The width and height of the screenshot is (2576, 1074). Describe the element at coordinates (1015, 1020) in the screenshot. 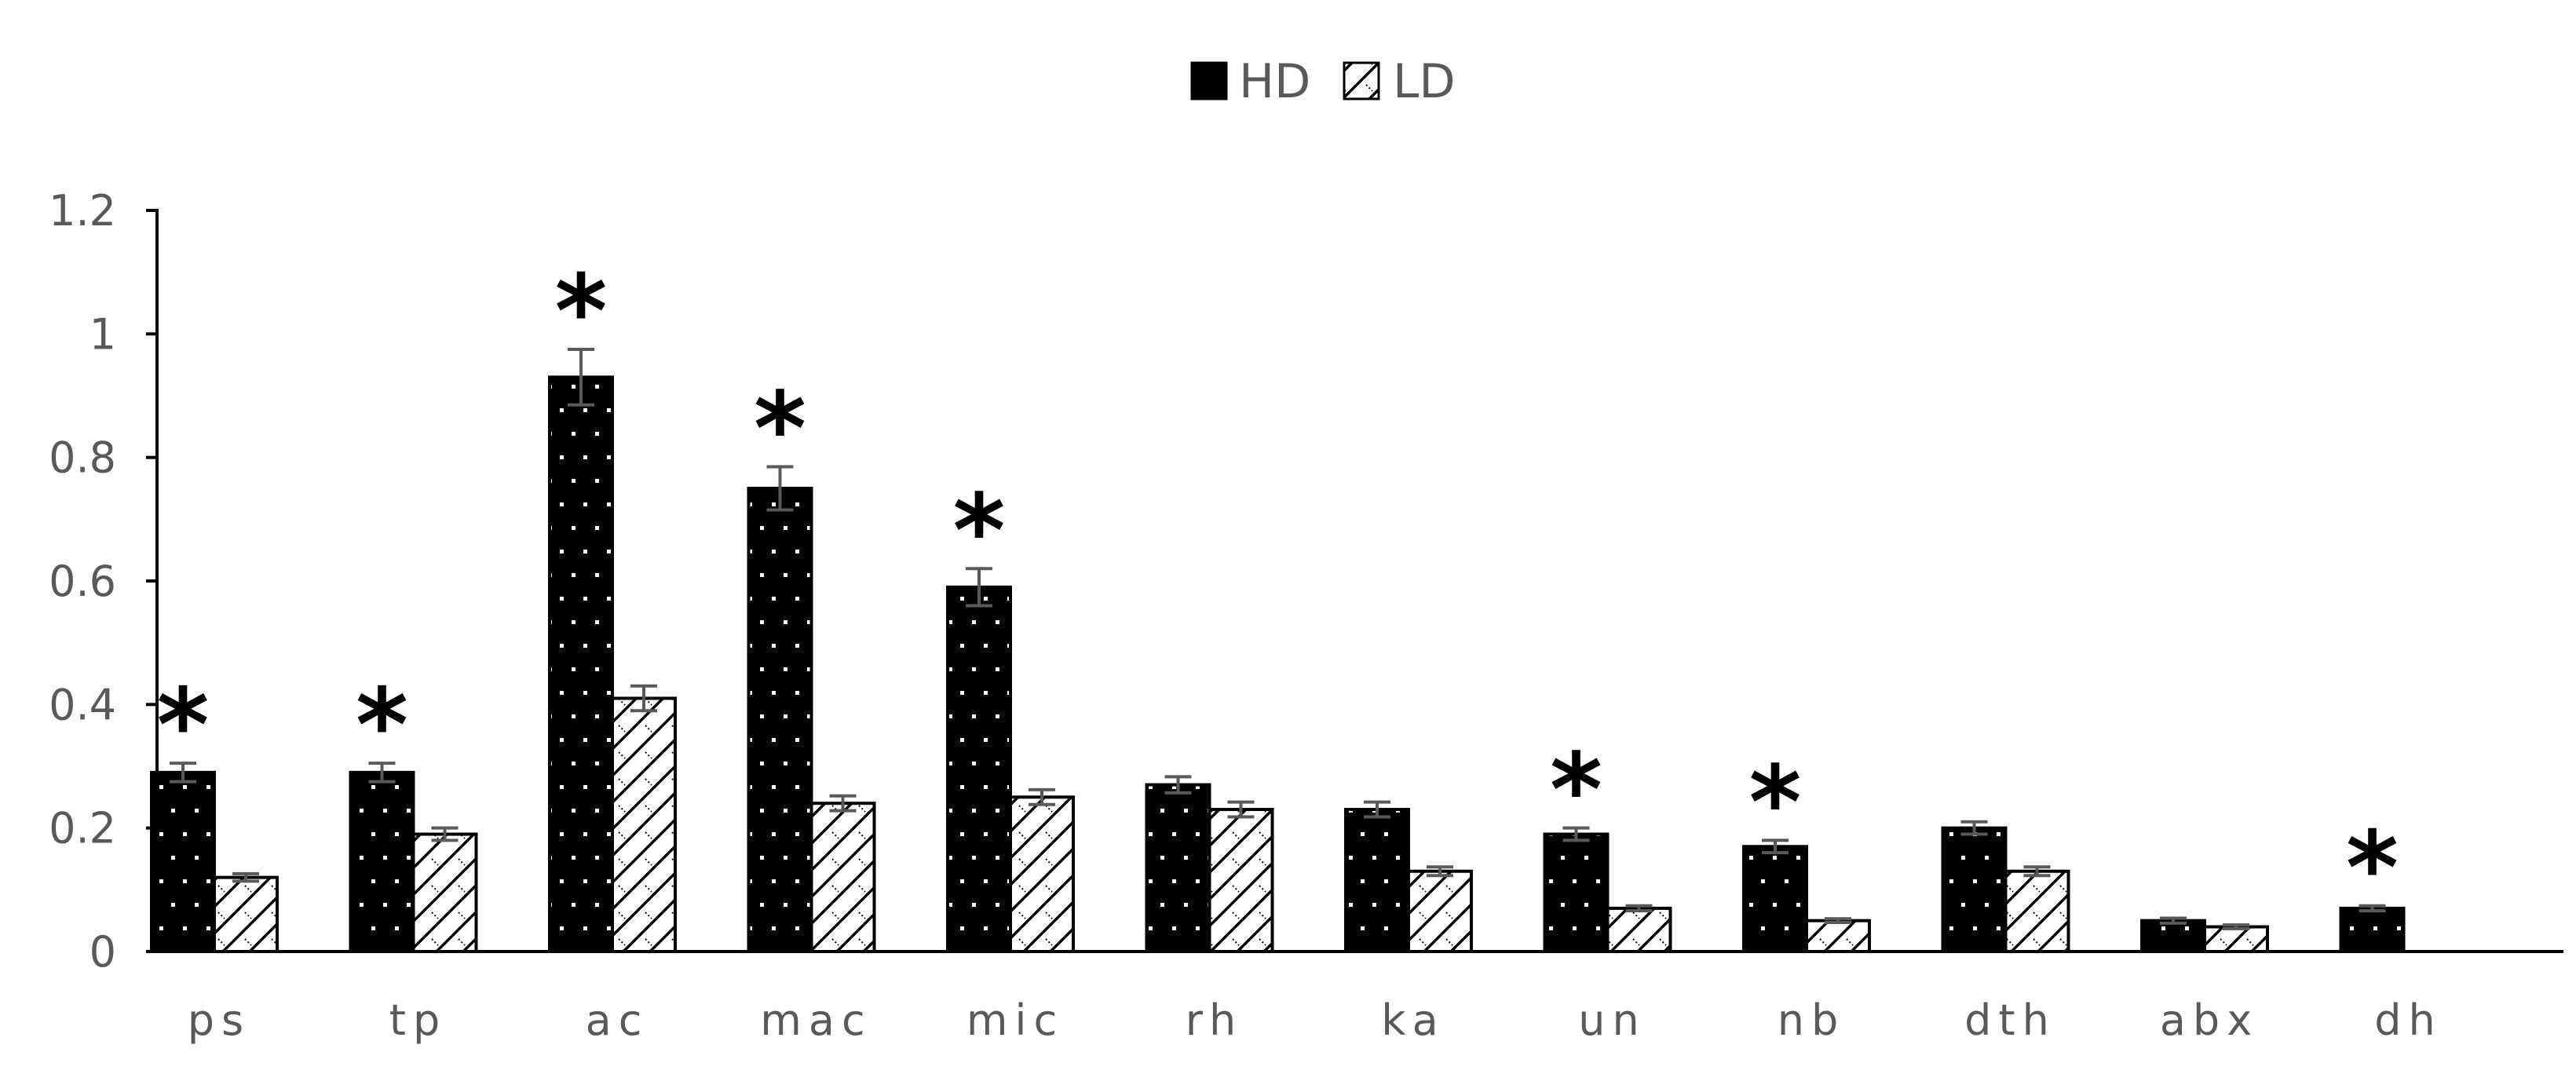

I see `x-category-label: mic` at that location.